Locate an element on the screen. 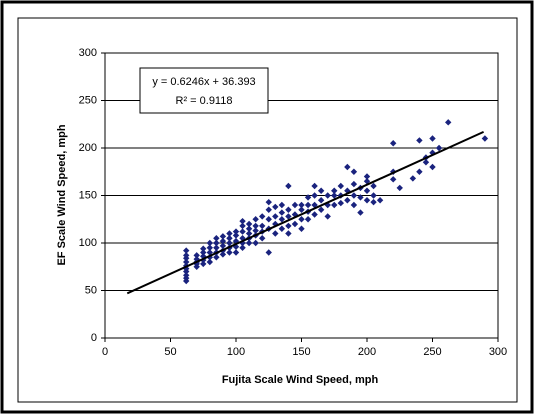 Image resolution: width=534 pixels, height=419 pixels. y-tick-label: 300 is located at coordinates (88, 53).